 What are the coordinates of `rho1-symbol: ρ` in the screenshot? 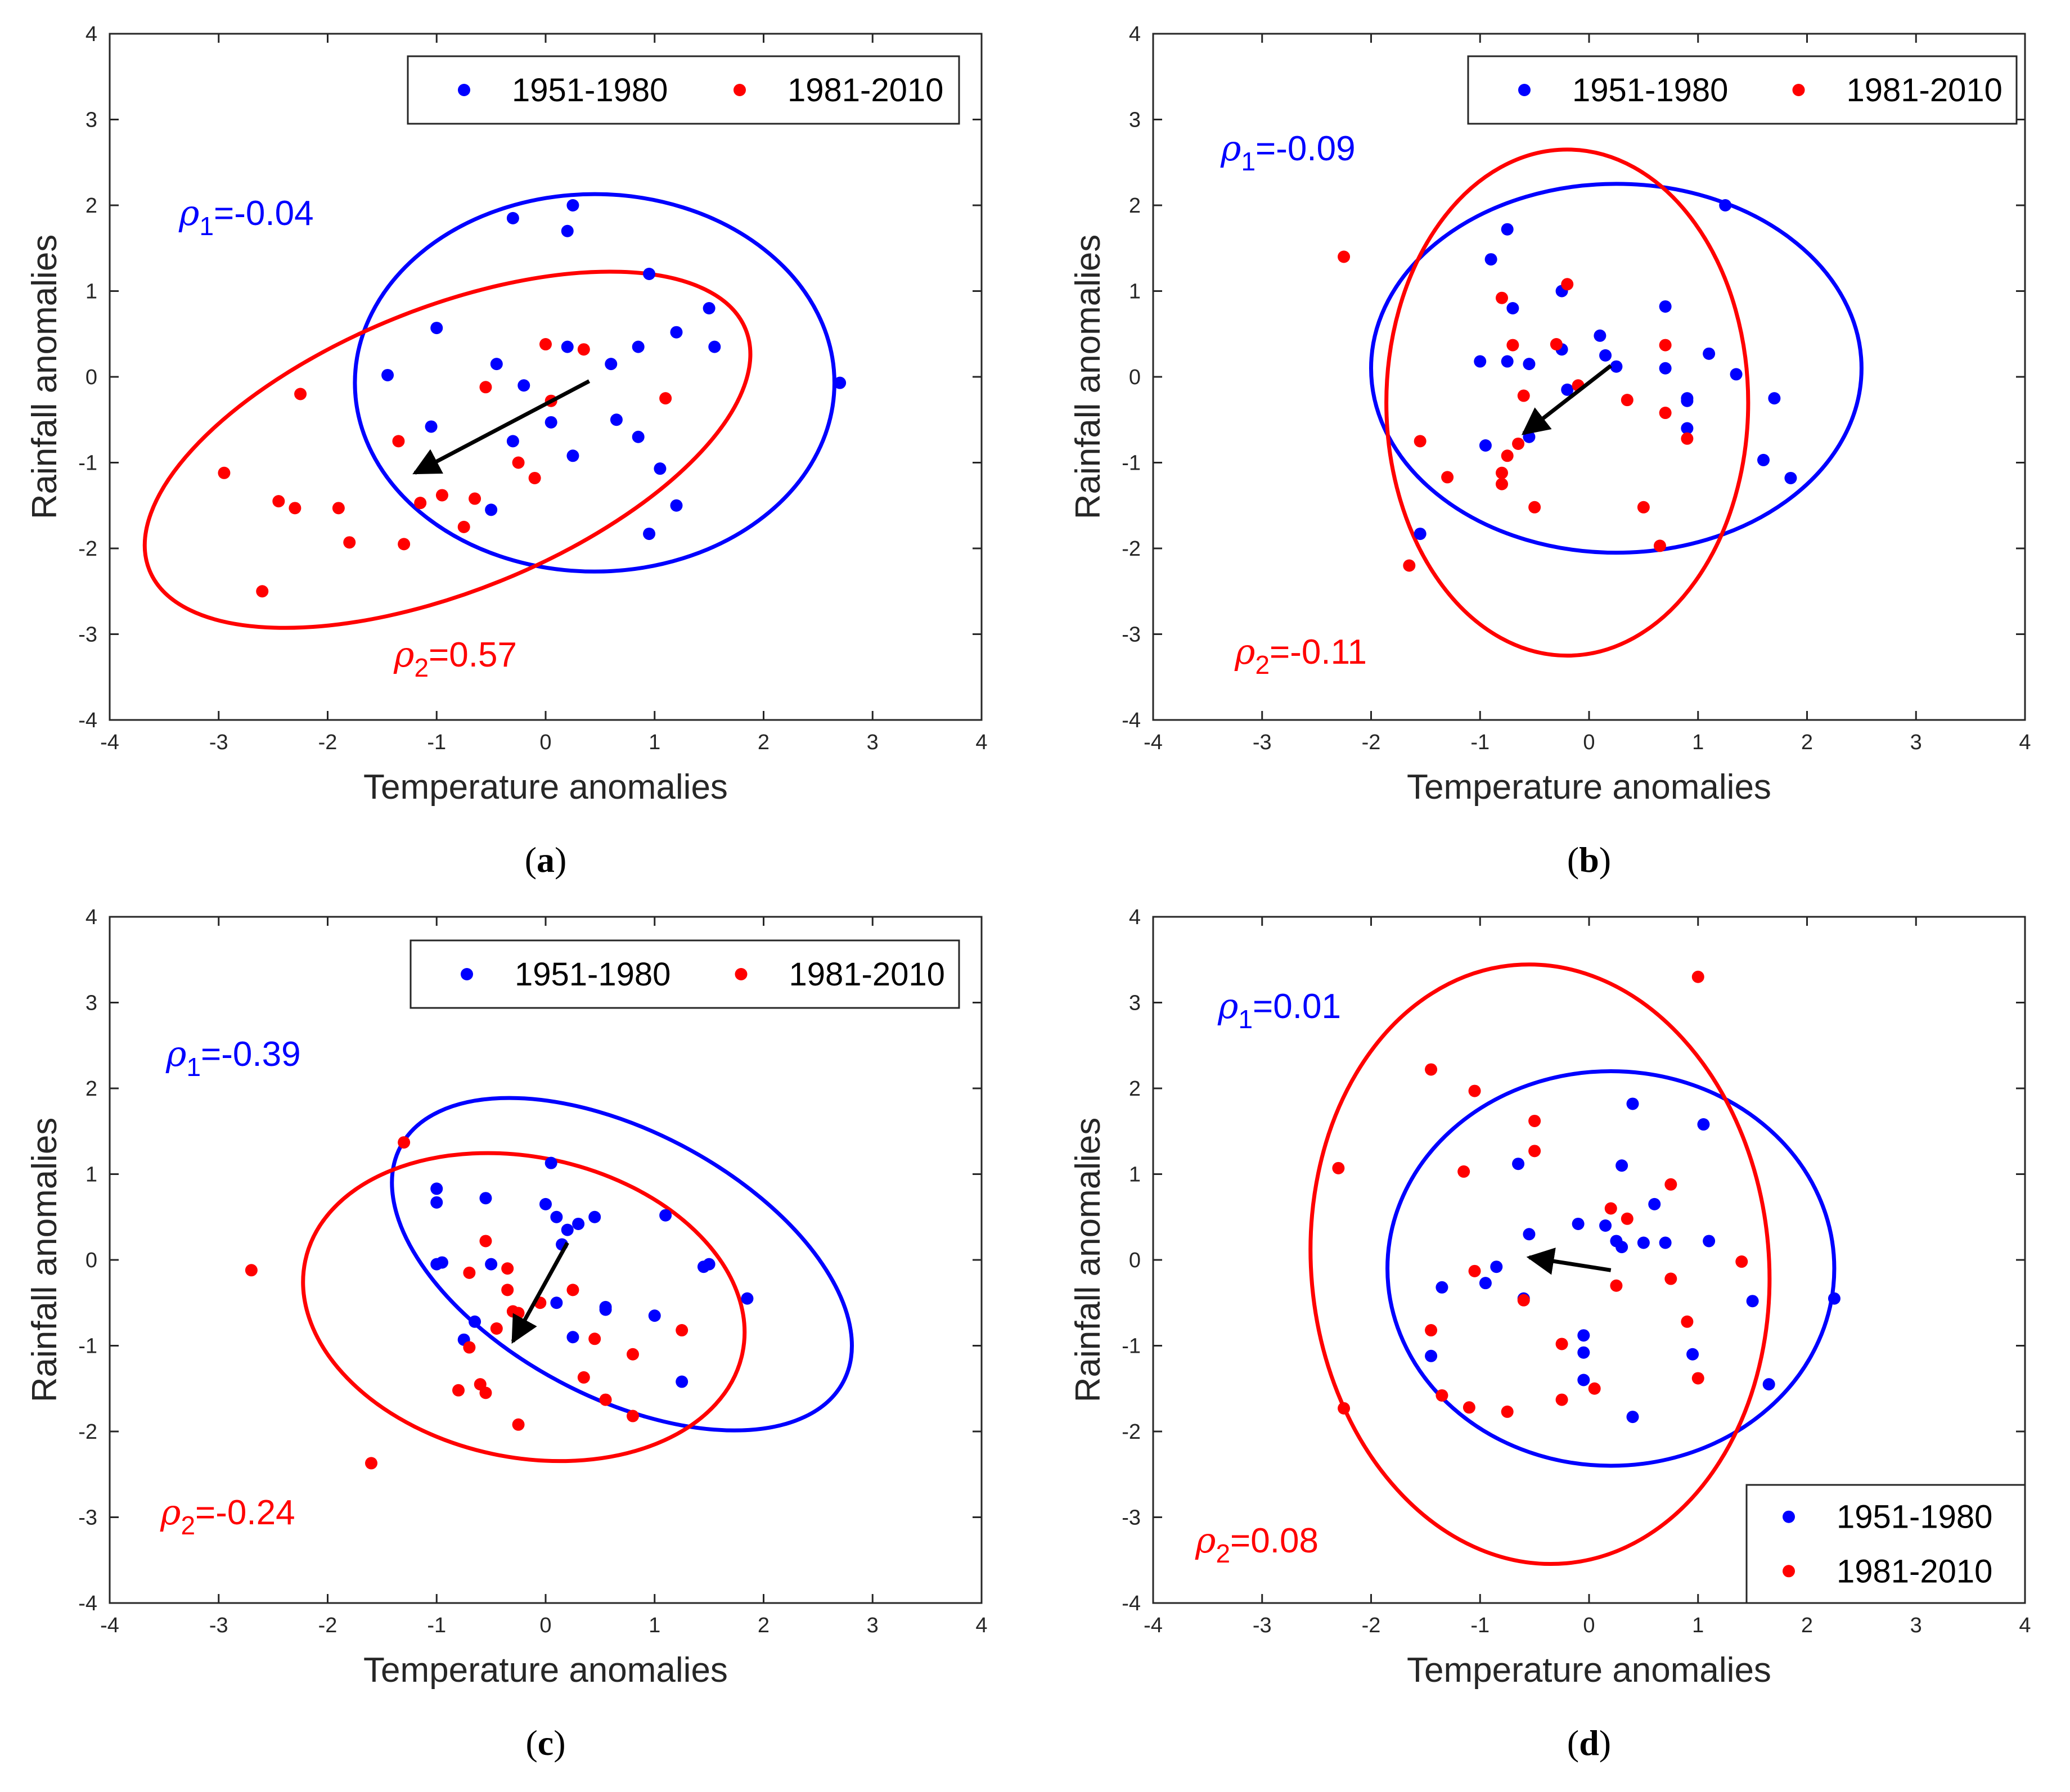 It's located at (175, 1053).